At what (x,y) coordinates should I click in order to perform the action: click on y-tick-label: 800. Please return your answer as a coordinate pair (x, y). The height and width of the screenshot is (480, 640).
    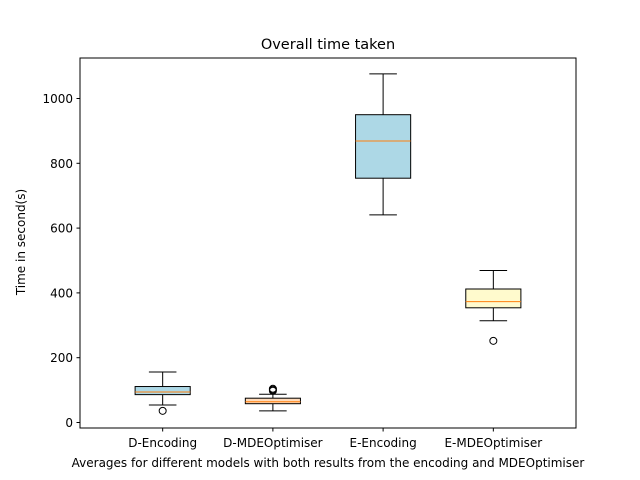
    Looking at the image, I should click on (61, 164).